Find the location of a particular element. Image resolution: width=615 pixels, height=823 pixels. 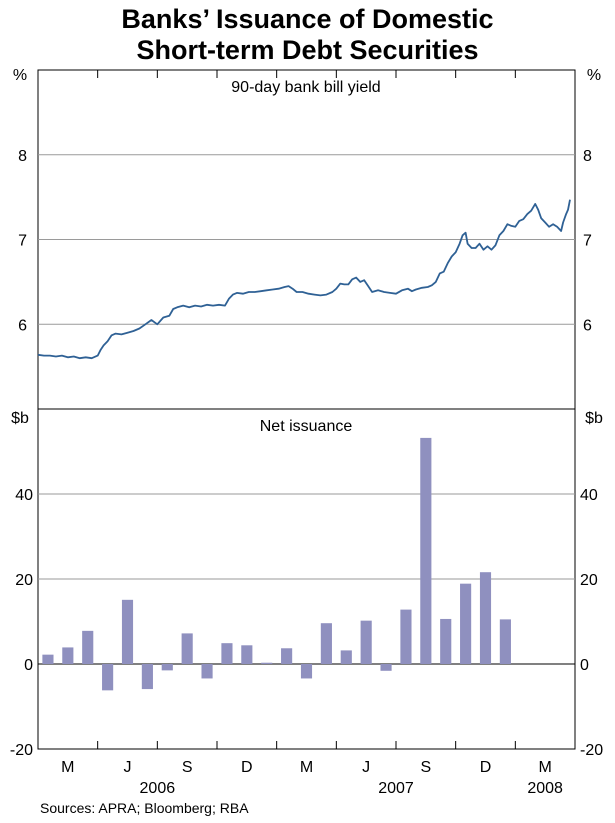

top-right-tick-label: 6 is located at coordinates (587, 325).